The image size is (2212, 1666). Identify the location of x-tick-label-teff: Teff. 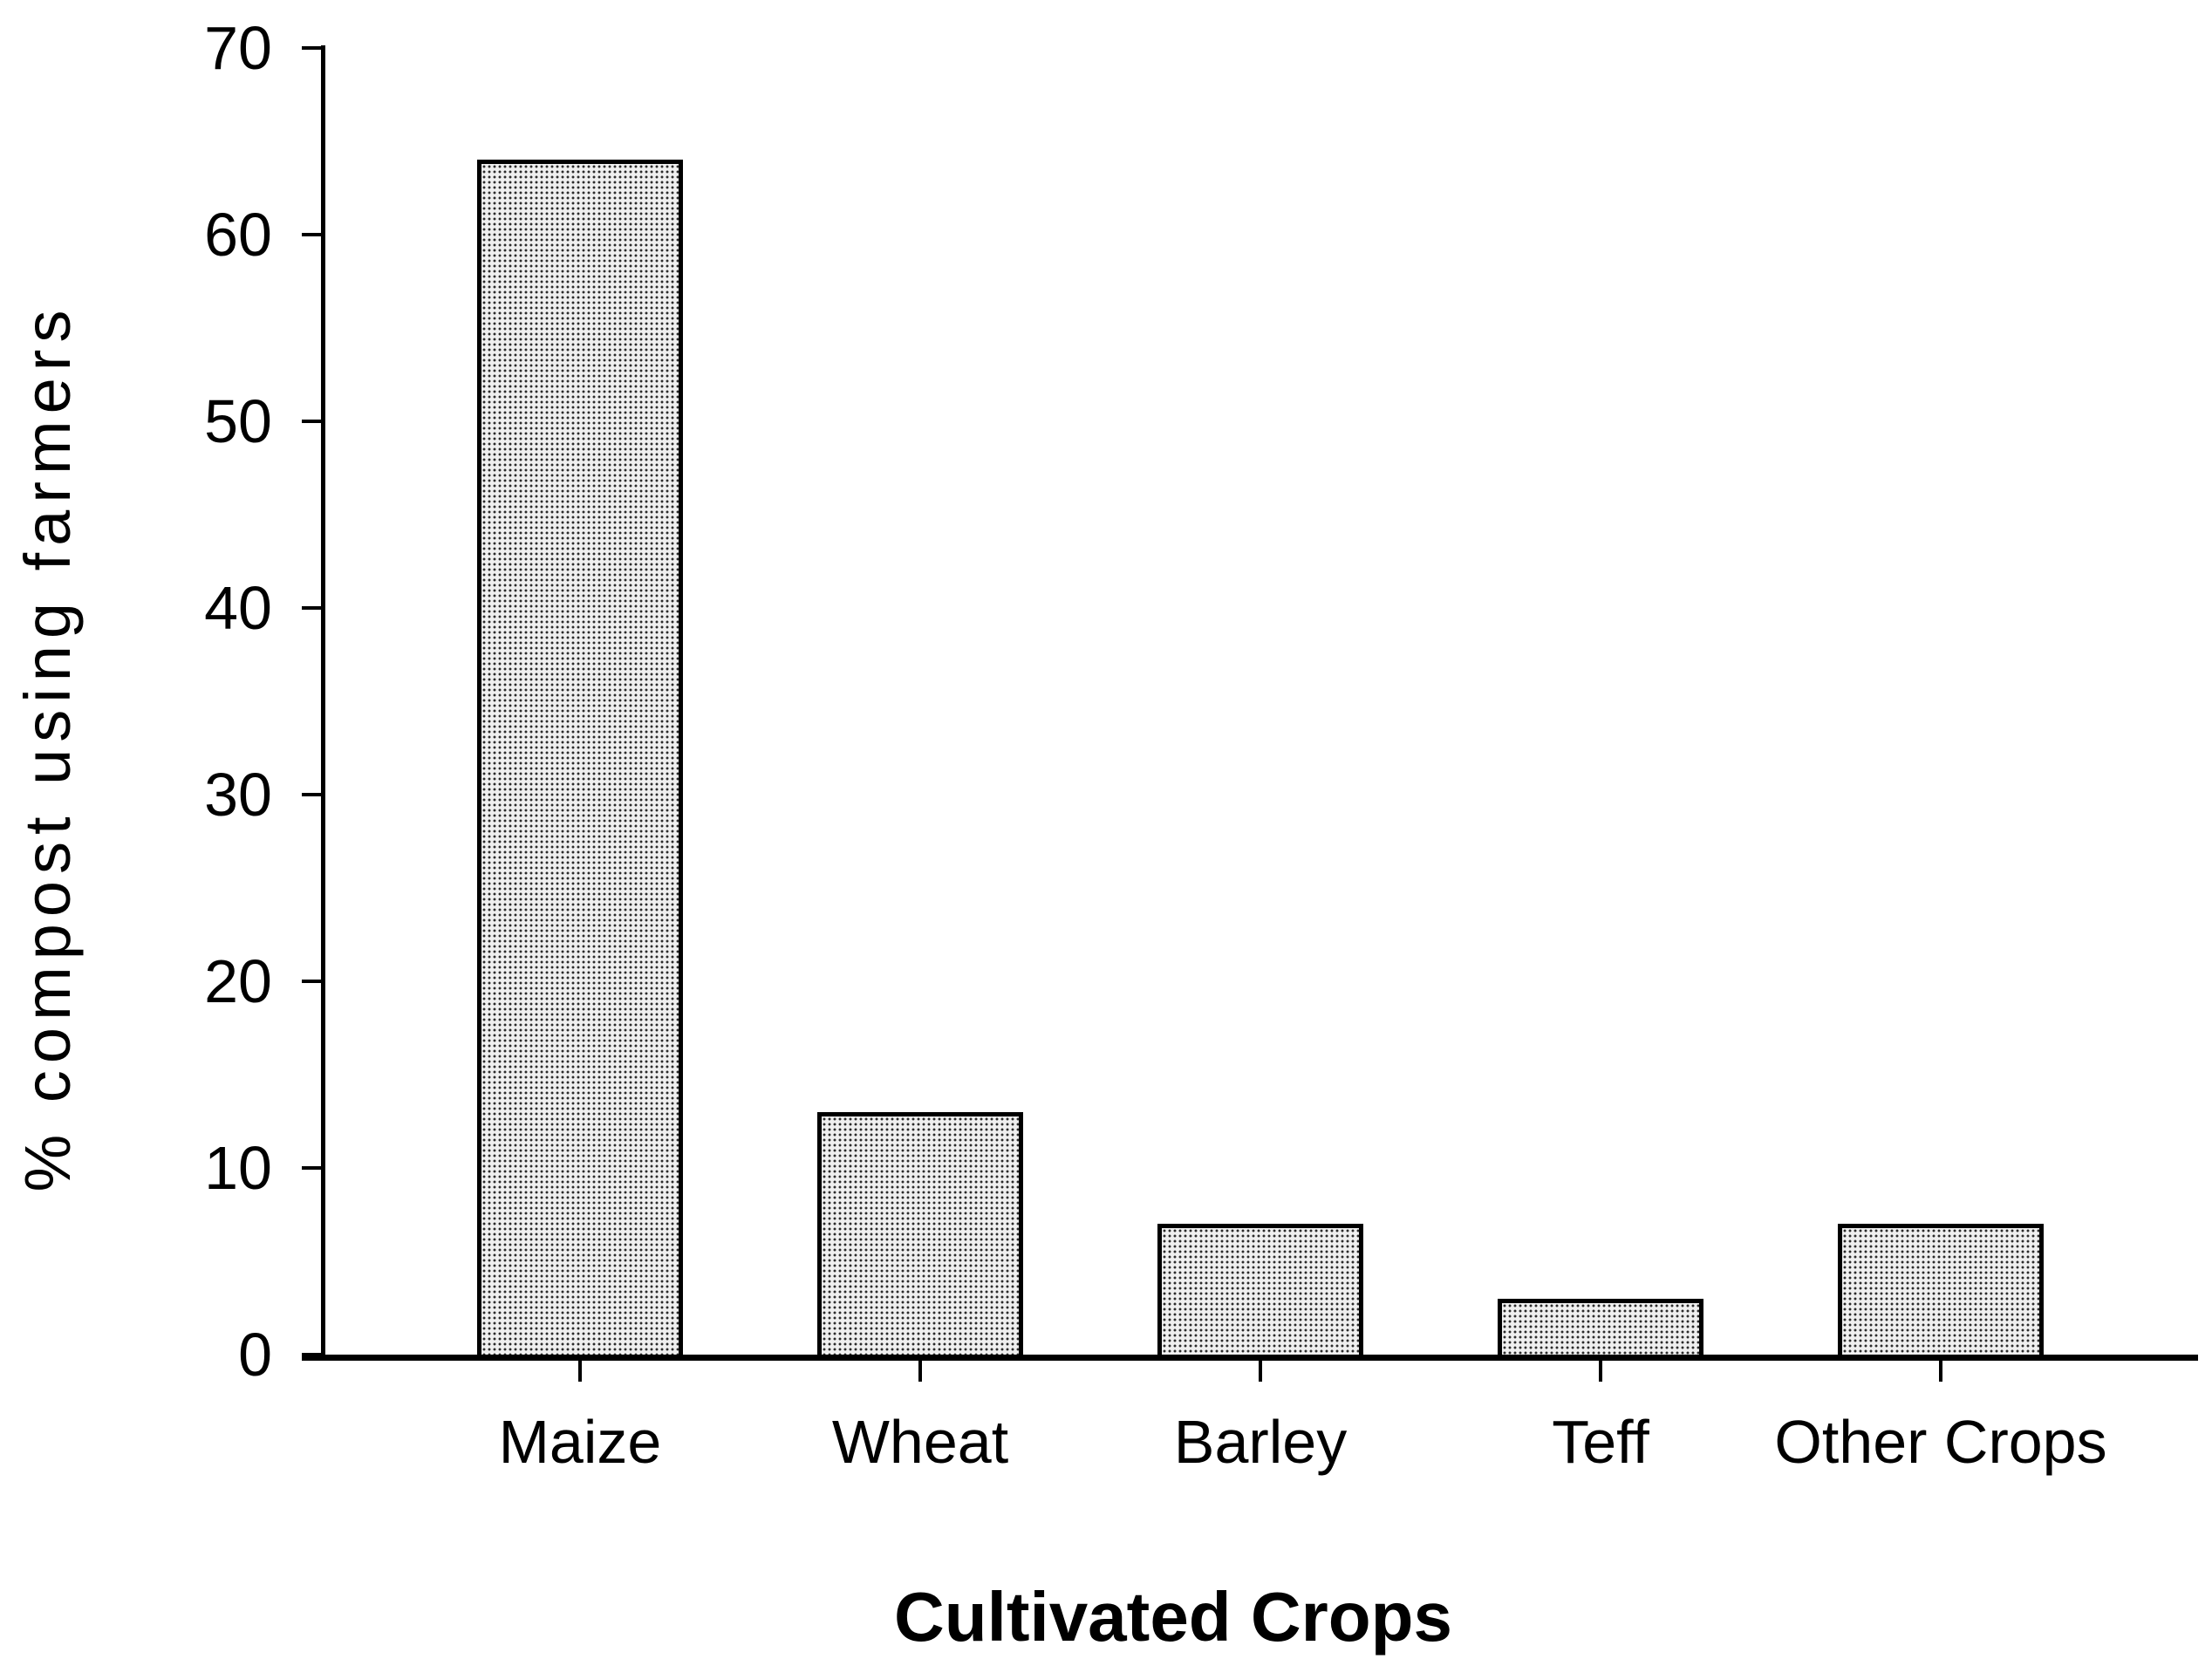
(1601, 1442).